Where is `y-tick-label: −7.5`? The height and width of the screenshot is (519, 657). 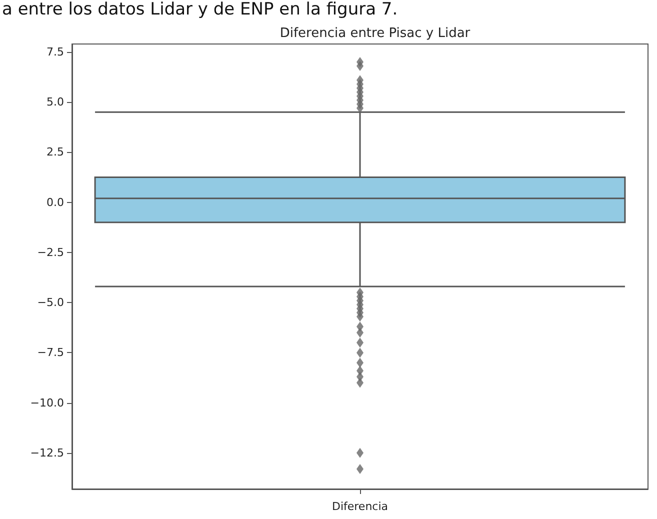
y-tick-label: −7.5 is located at coordinates (50, 353).